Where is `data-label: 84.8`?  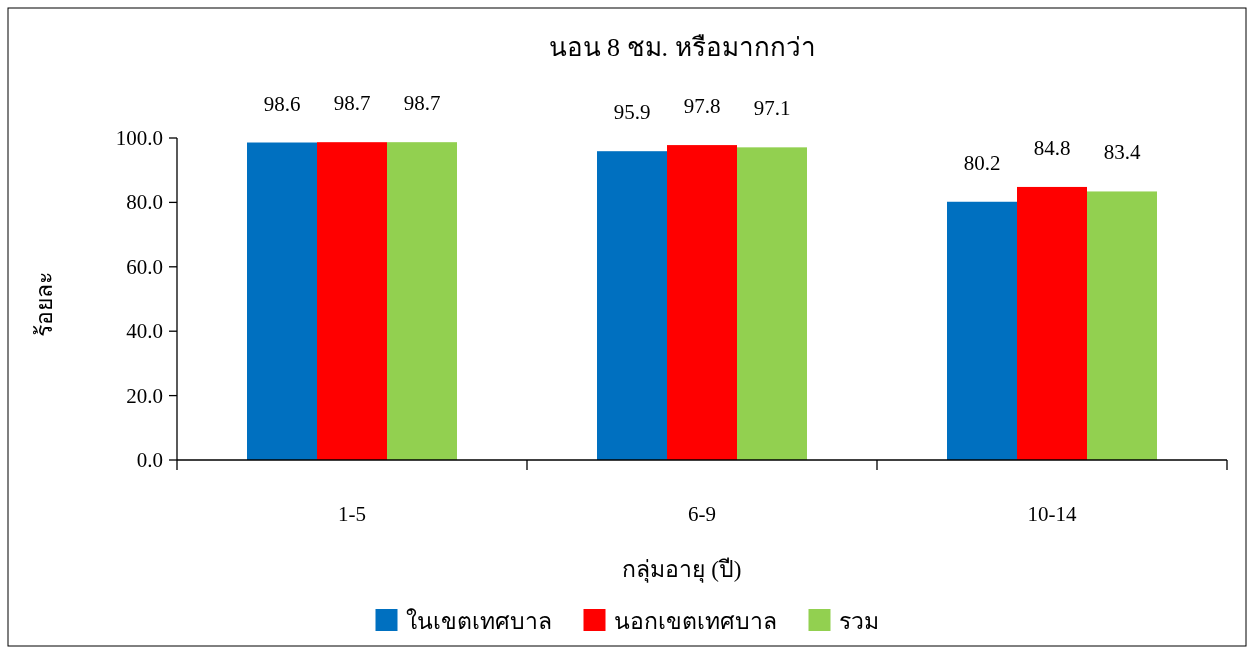
data-label: 84.8 is located at coordinates (1052, 147).